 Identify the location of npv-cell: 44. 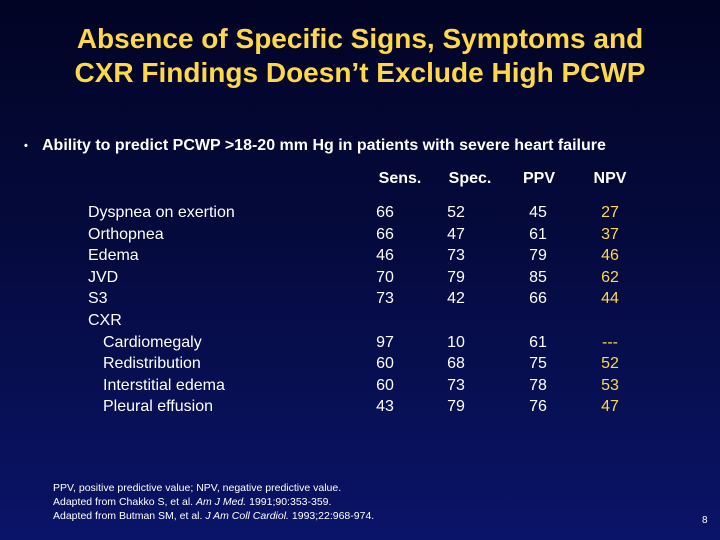
(610, 299).